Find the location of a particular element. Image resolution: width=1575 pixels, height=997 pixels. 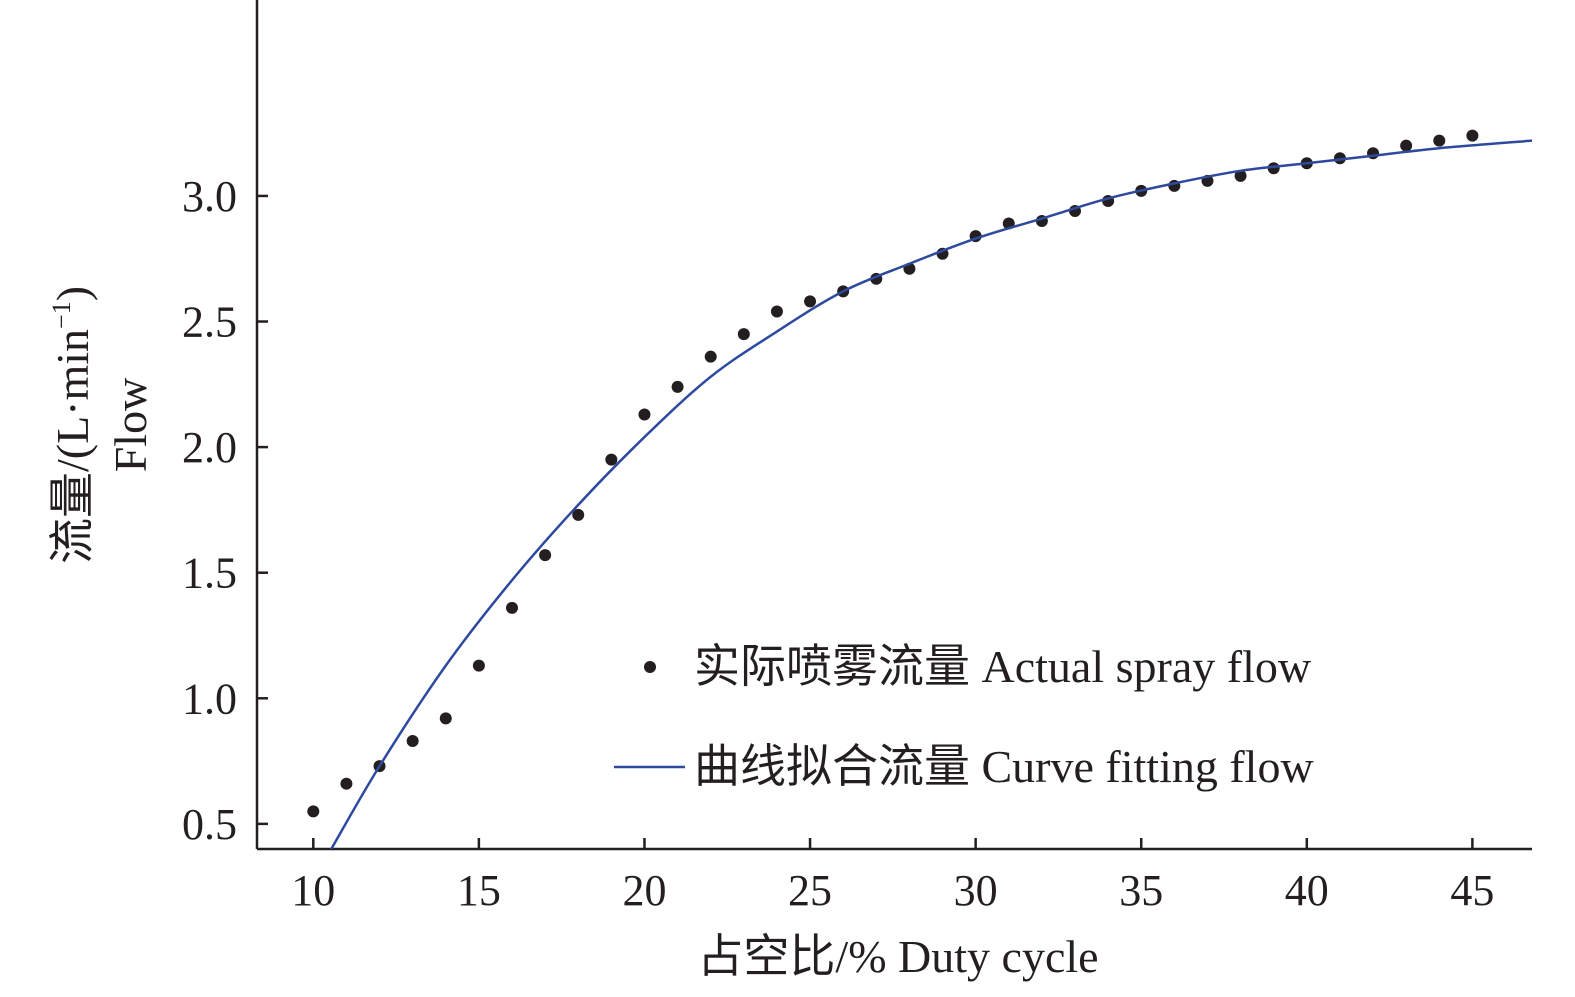

x-tick-label: 25 is located at coordinates (810, 890).